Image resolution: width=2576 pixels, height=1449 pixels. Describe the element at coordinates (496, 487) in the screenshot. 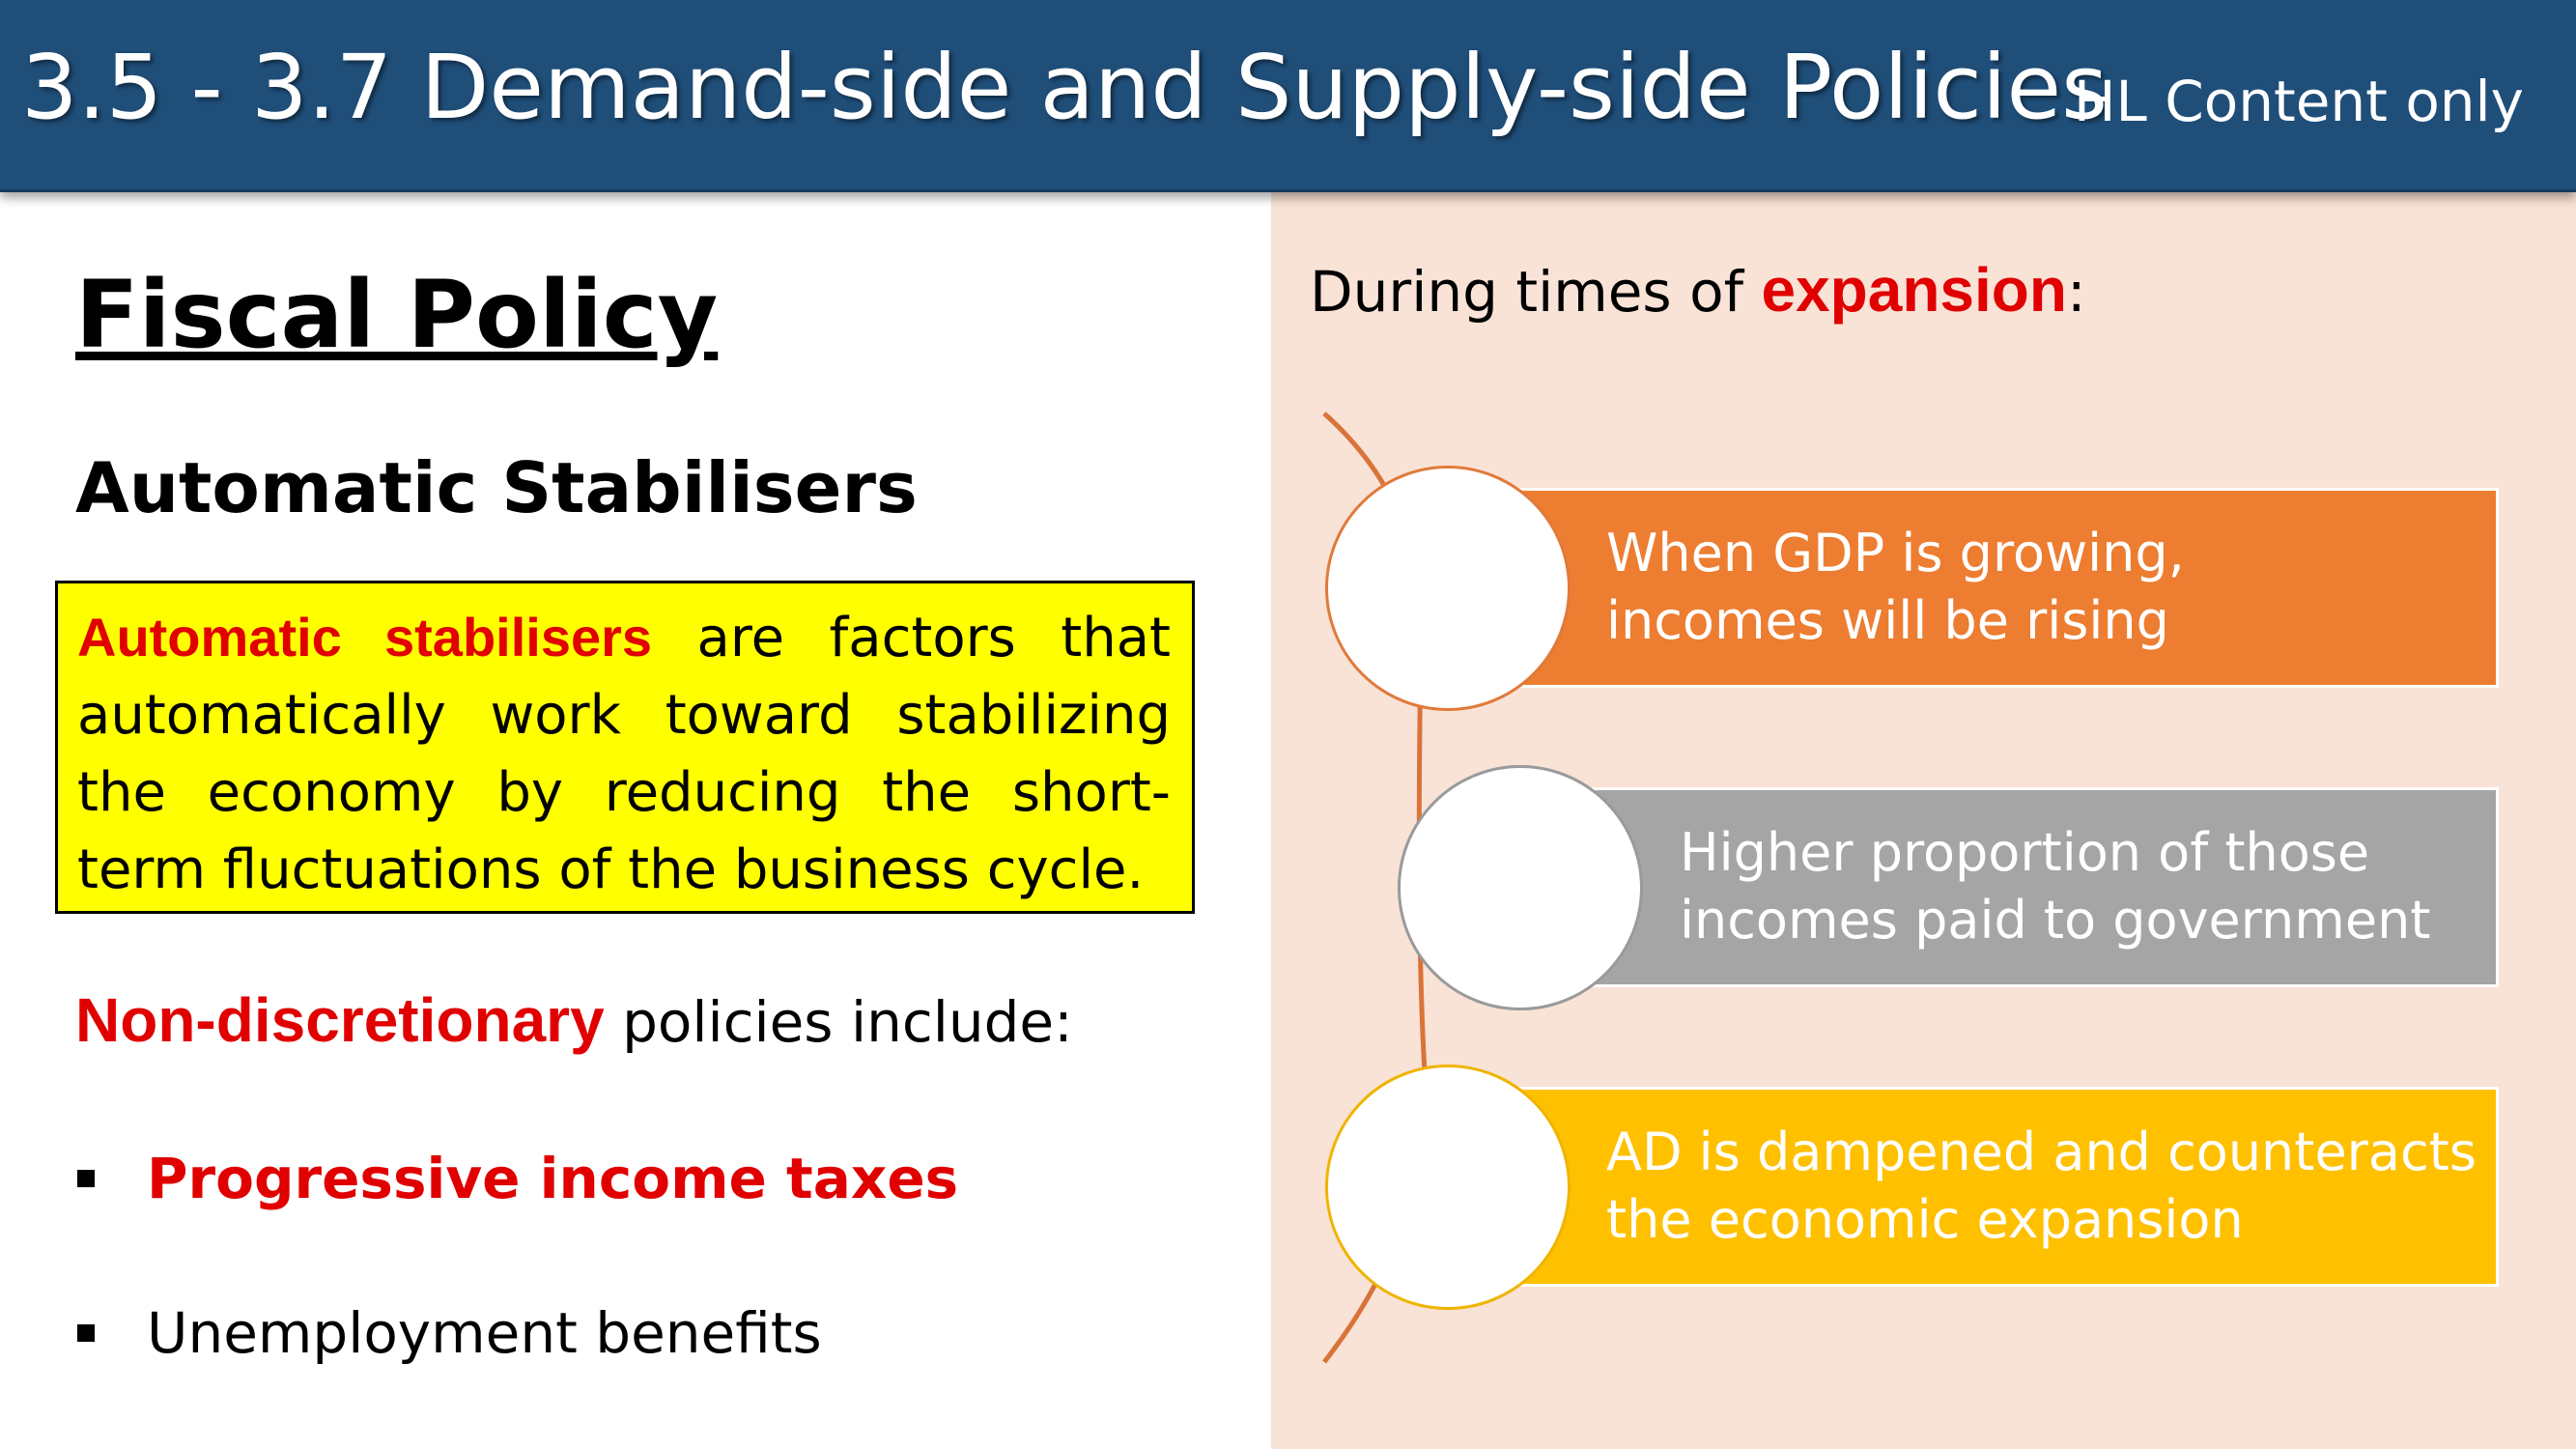

I see `subtitle: Automatic Stabilisers` at that location.